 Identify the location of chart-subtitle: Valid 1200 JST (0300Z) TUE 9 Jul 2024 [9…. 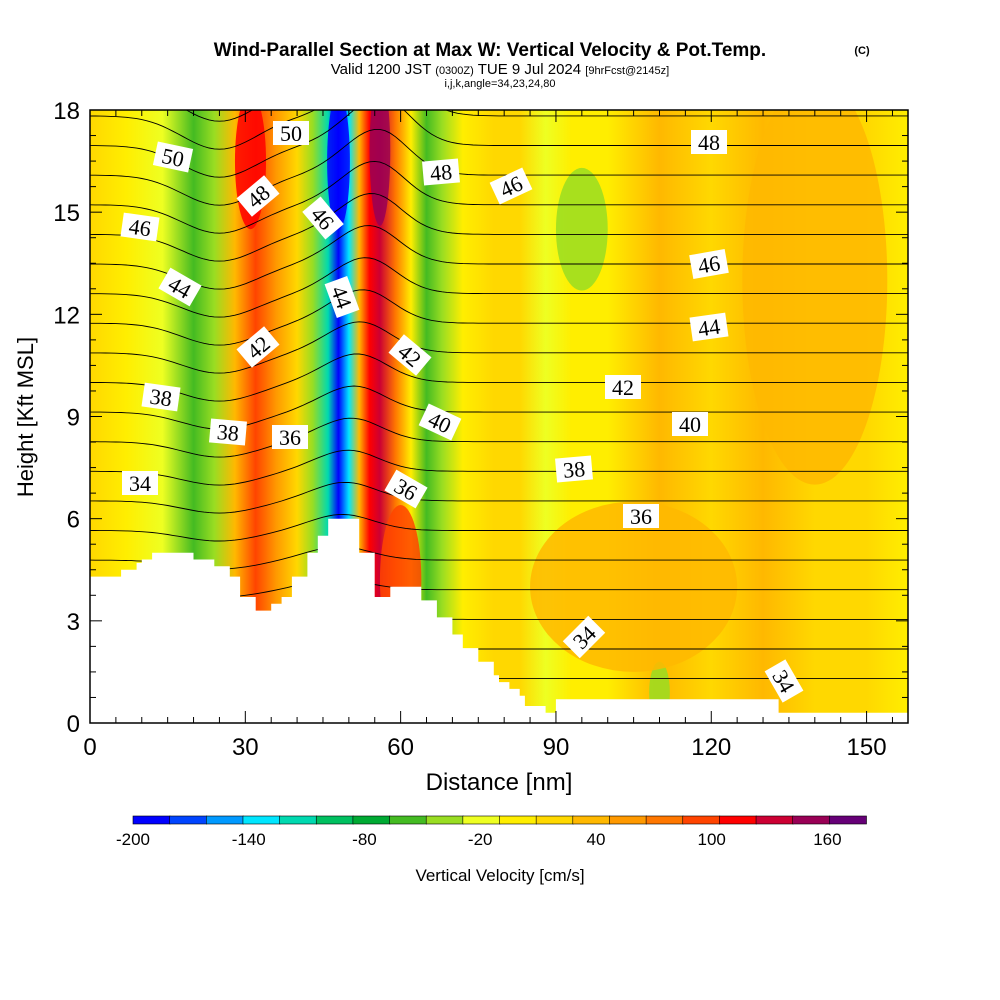
(500, 69).